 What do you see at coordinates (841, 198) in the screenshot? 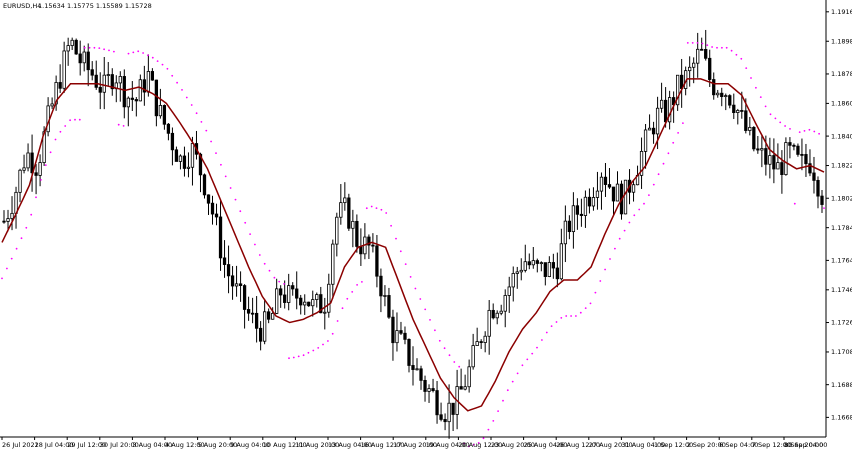
I see `price-tick-label: 1.18020` at bounding box center [841, 198].